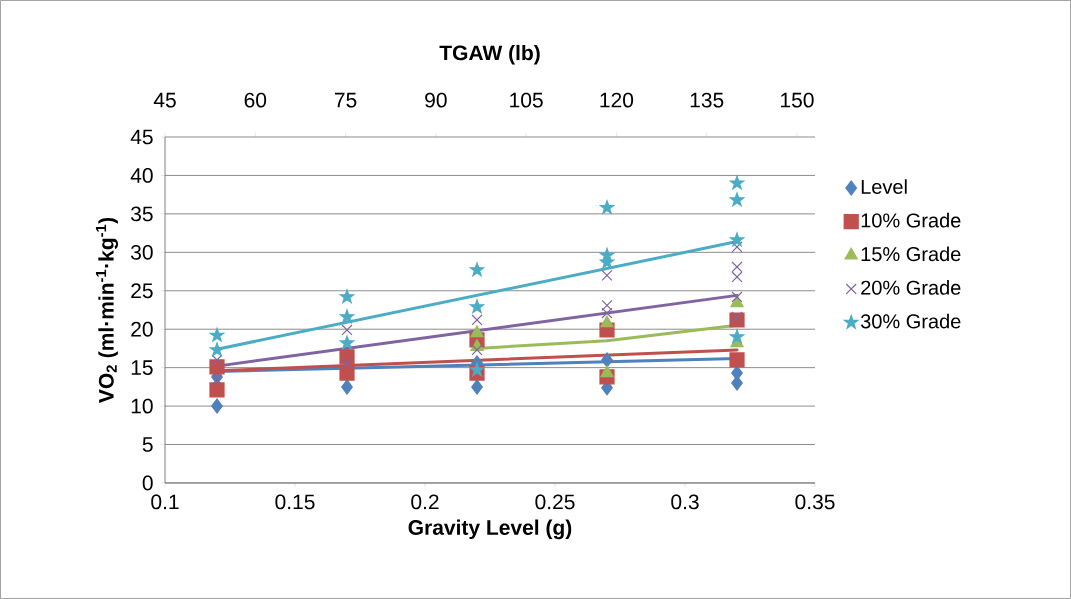 This screenshot has height=599, width=1071. I want to click on y-tick-label: 5, so click(147, 444).